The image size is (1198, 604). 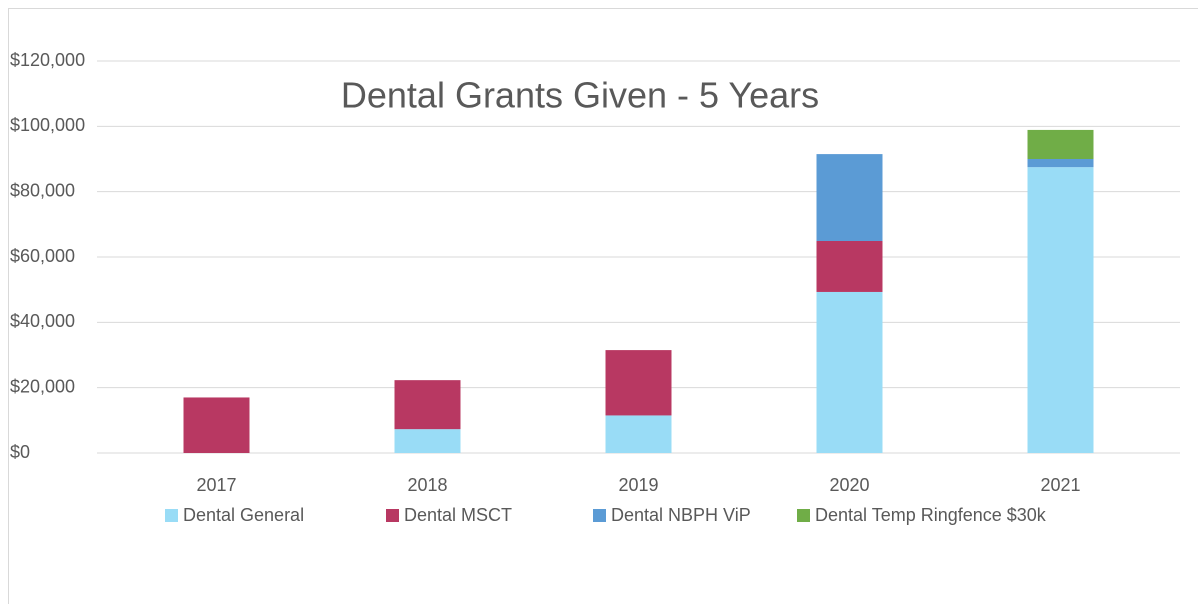 What do you see at coordinates (427, 485) in the screenshot?
I see `x-tick-label: 2018` at bounding box center [427, 485].